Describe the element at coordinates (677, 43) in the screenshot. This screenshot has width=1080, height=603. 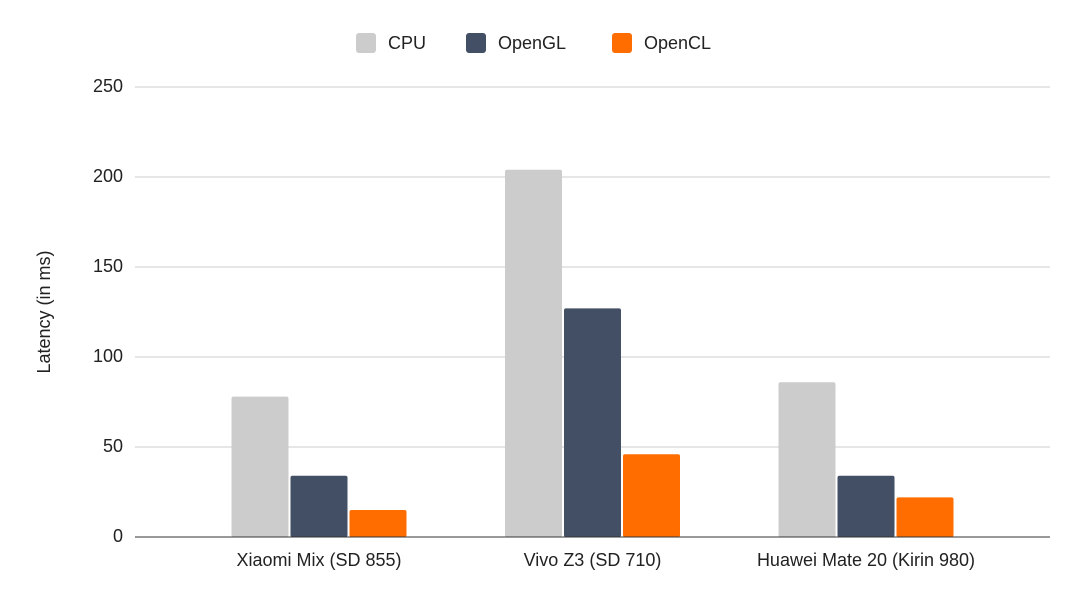
I see `legend-label: OpenCL` at that location.